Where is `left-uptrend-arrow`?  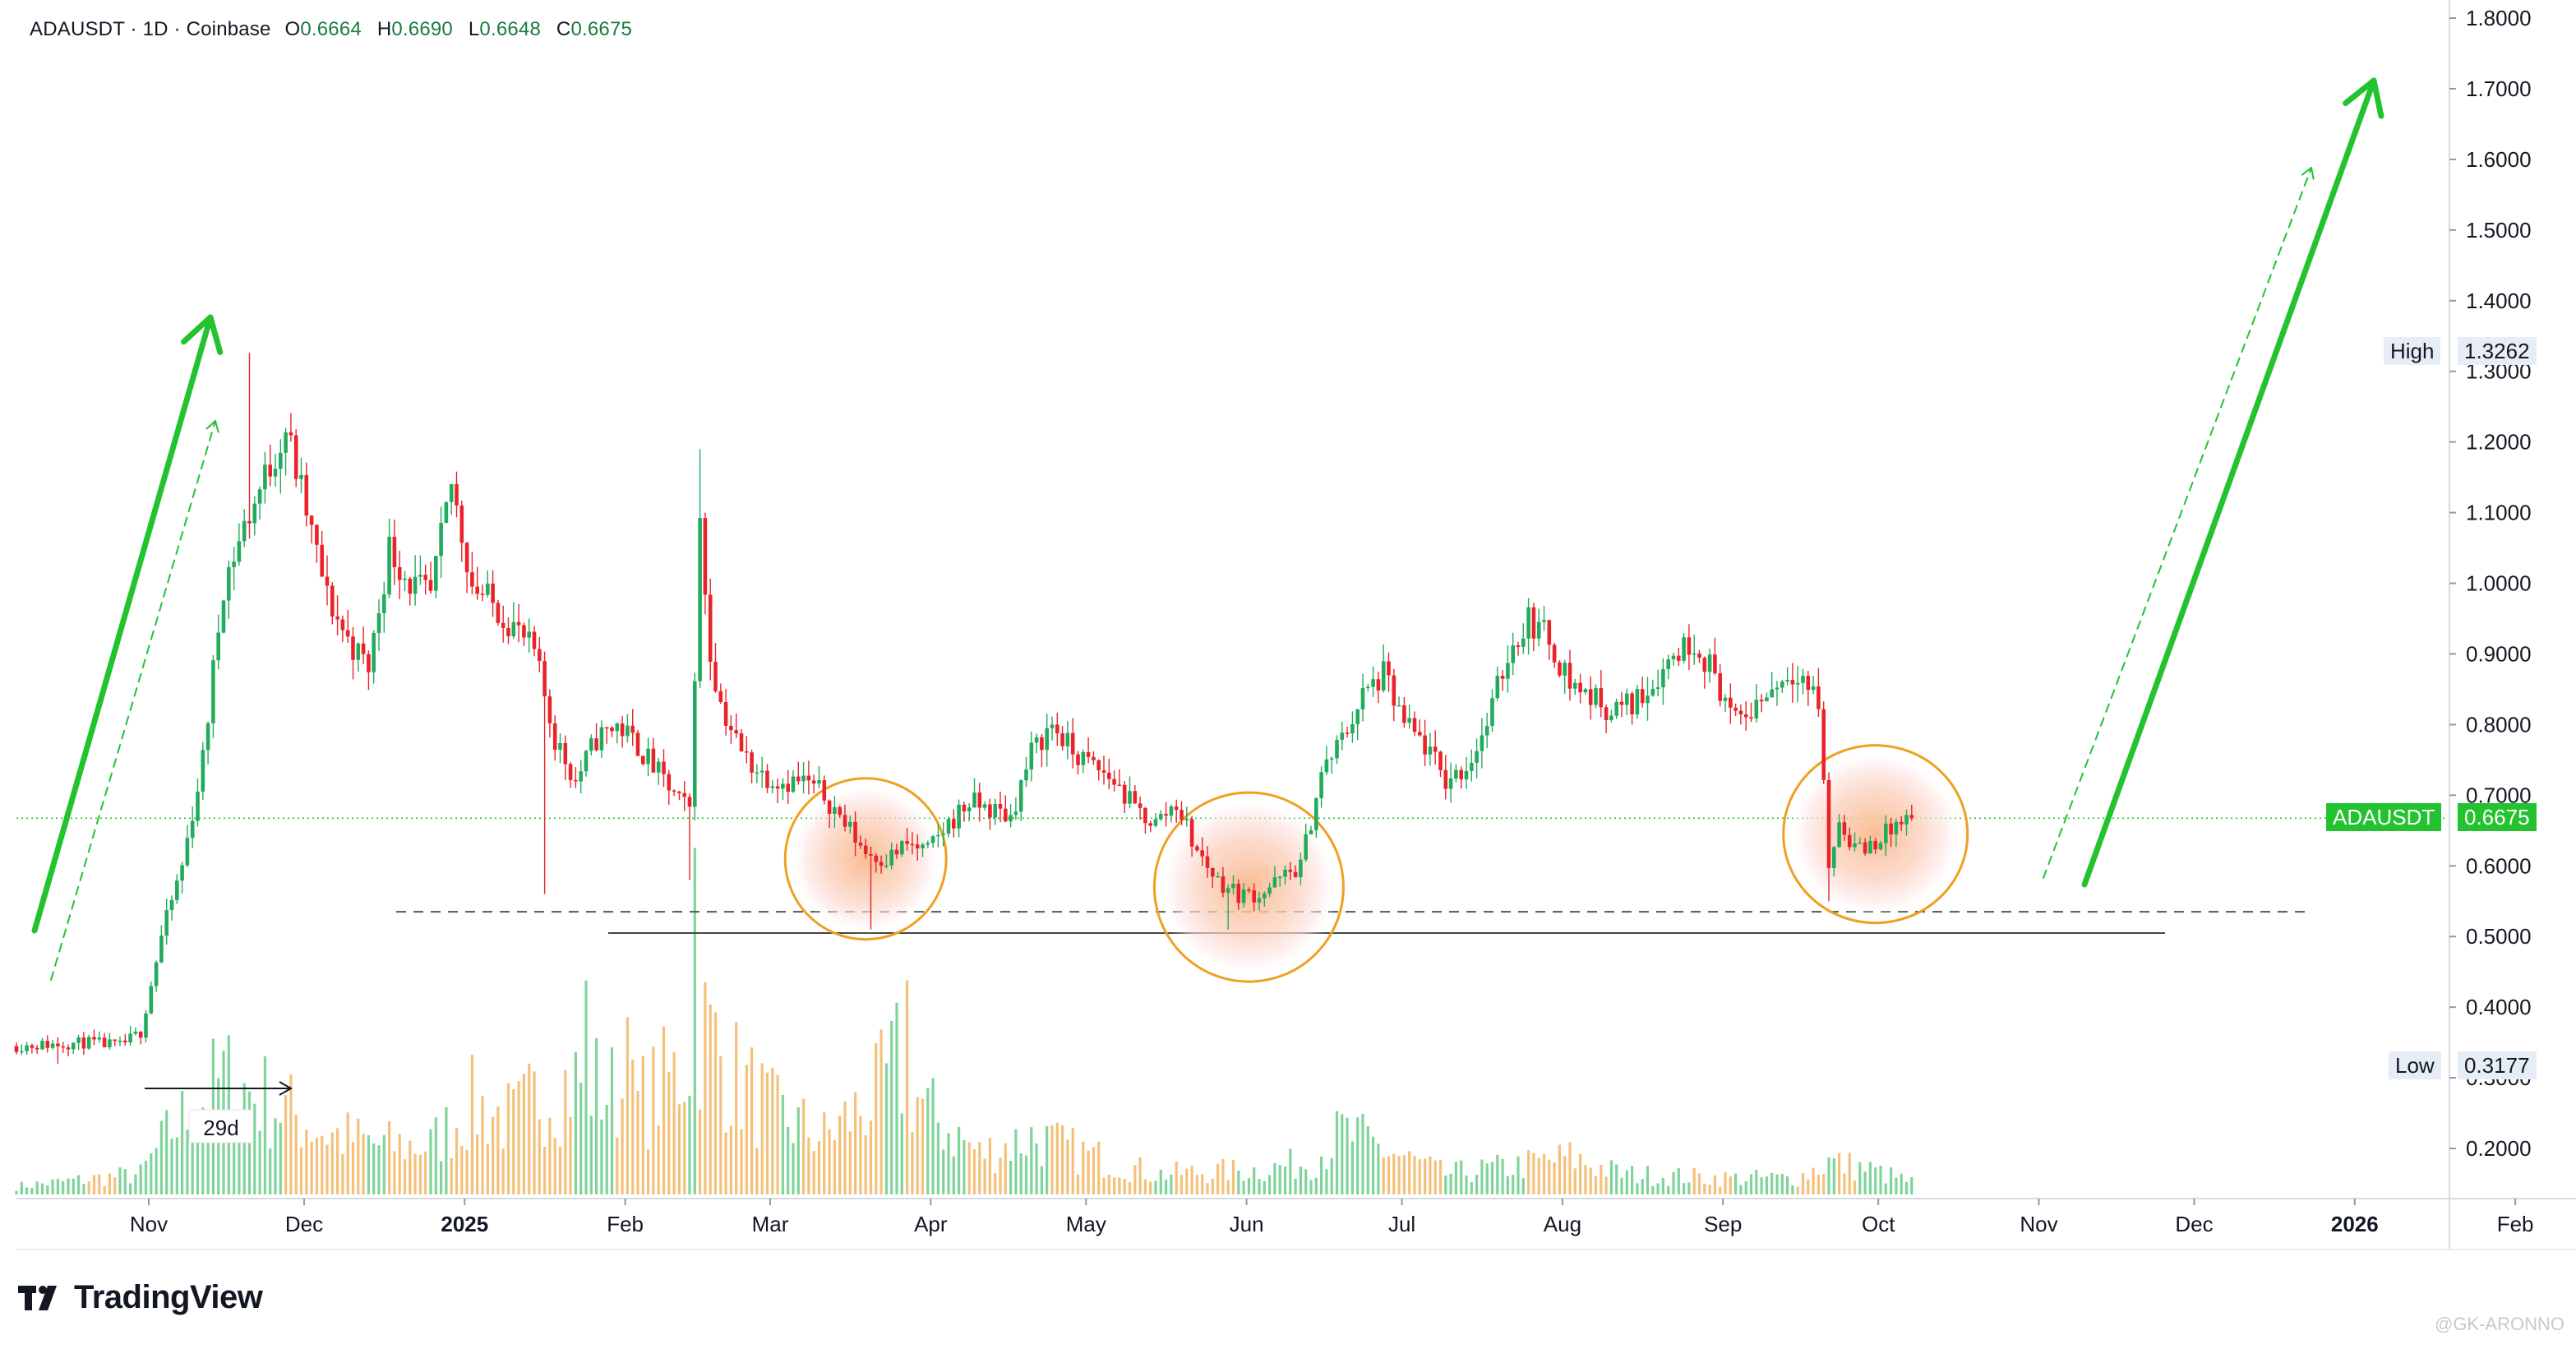
left-uptrend-arrow is located at coordinates (123, 624).